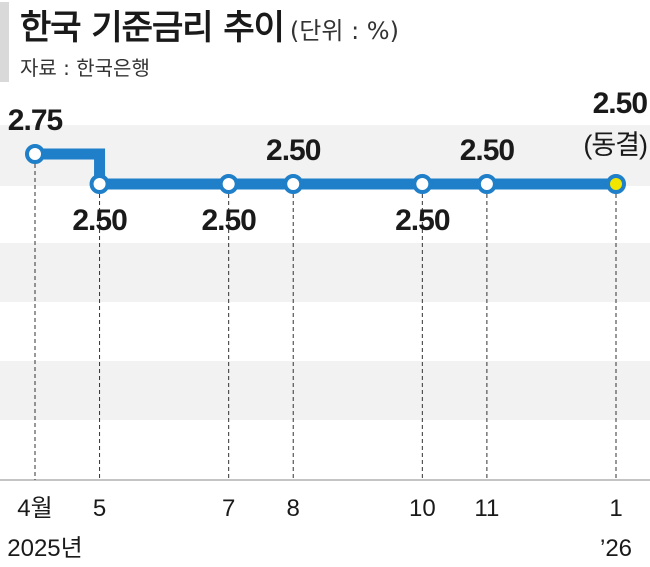 The image size is (650, 567). What do you see at coordinates (616, 548) in the screenshot?
I see `x-tick-sublabel: ’26` at bounding box center [616, 548].